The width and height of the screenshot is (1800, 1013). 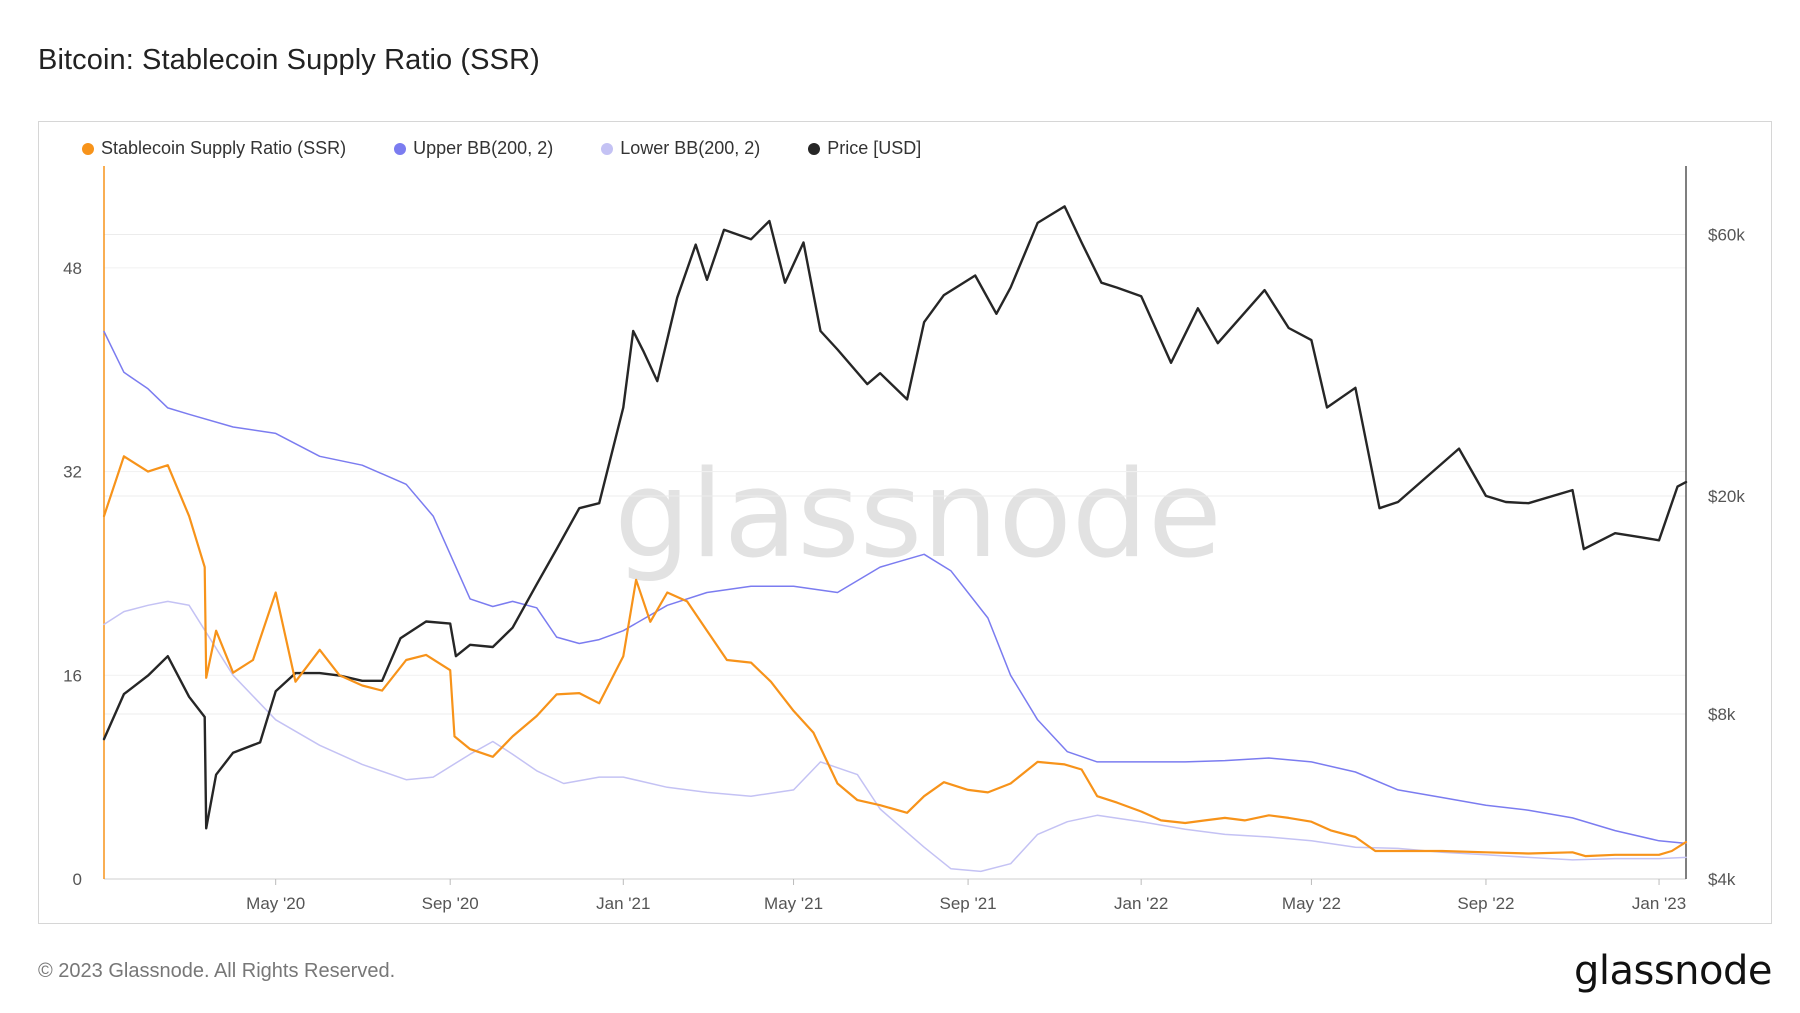 I want to click on y-right-tick-label: $4k, so click(x=1722, y=879).